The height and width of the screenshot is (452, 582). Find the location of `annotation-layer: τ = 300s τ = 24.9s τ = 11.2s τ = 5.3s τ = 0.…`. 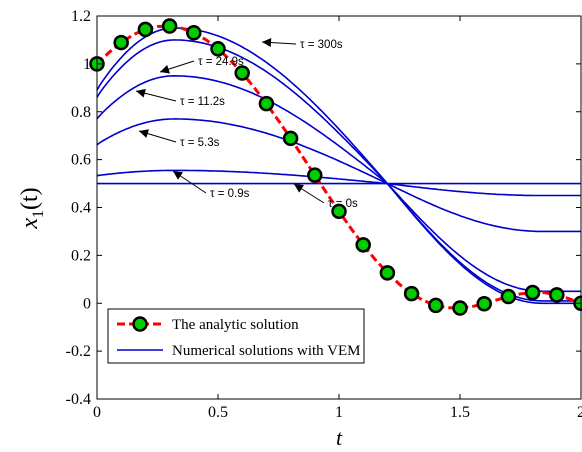

annotation-layer: τ = 300s τ = 24.9s τ = 11.2s τ = 5.3s τ = 0.… is located at coordinates (246, 124).